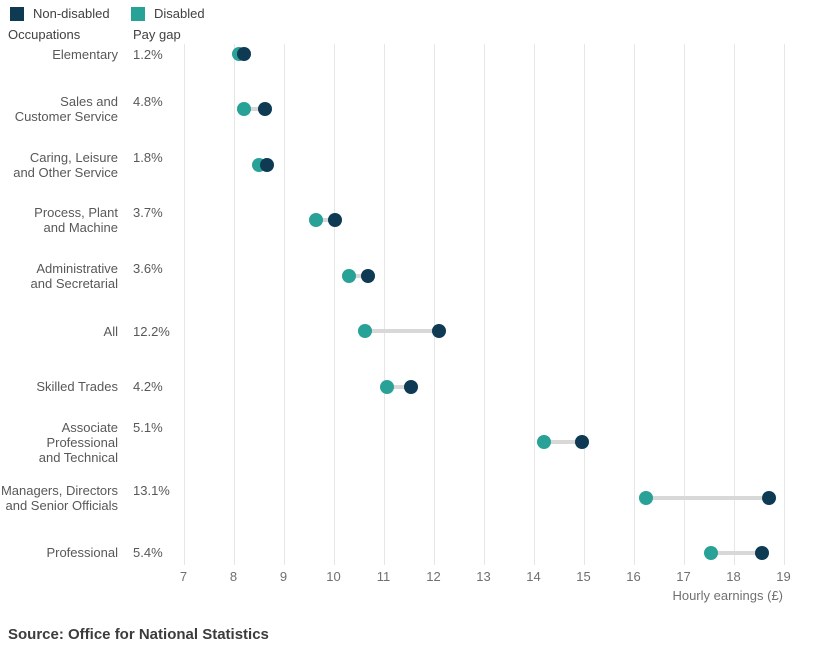 The image size is (814, 660). Describe the element at coordinates (407, 54) in the screenshot. I see `chart-row: Elementary 1.2%` at that location.